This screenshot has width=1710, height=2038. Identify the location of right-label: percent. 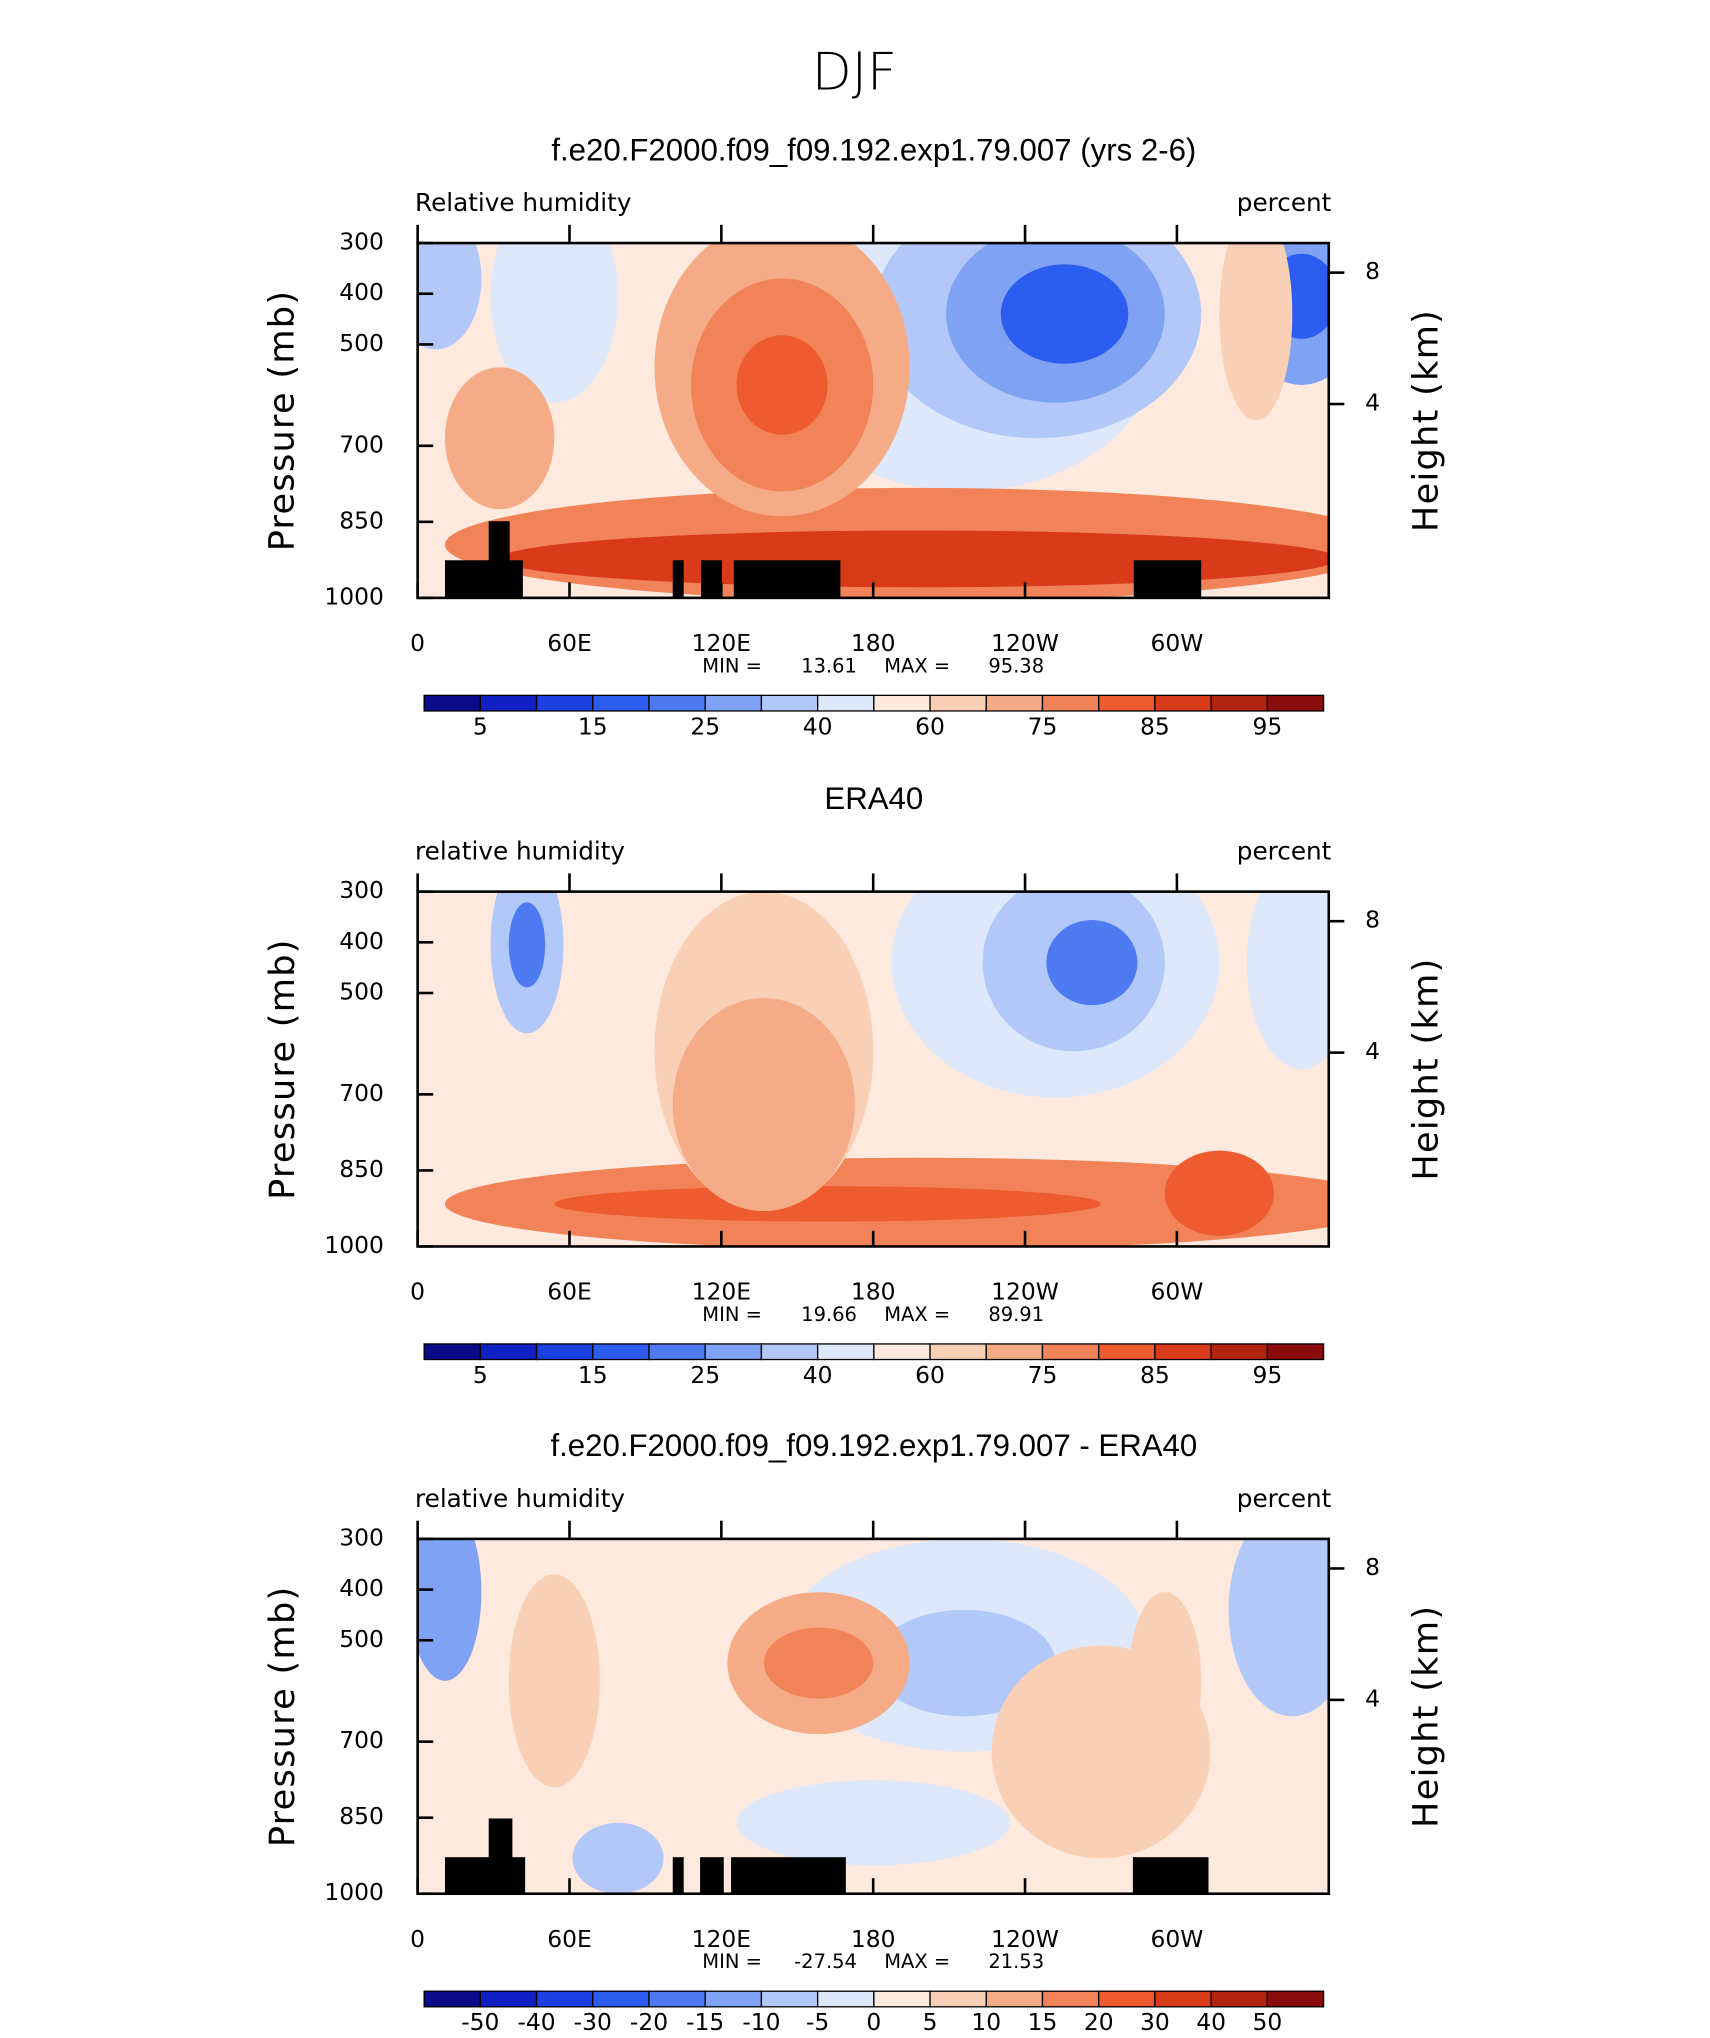
(1284, 202).